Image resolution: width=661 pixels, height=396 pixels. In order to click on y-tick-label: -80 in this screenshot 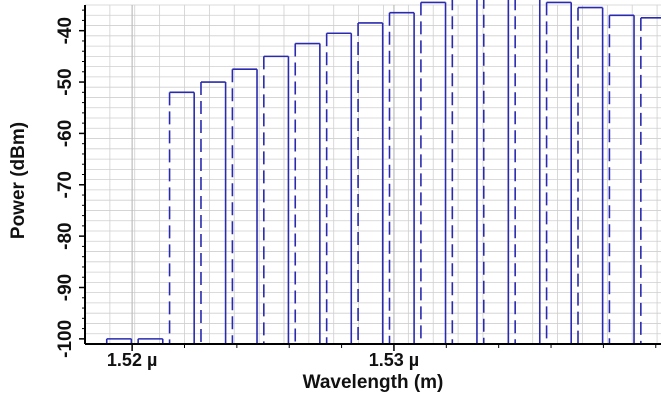, I will do `click(65, 235)`.